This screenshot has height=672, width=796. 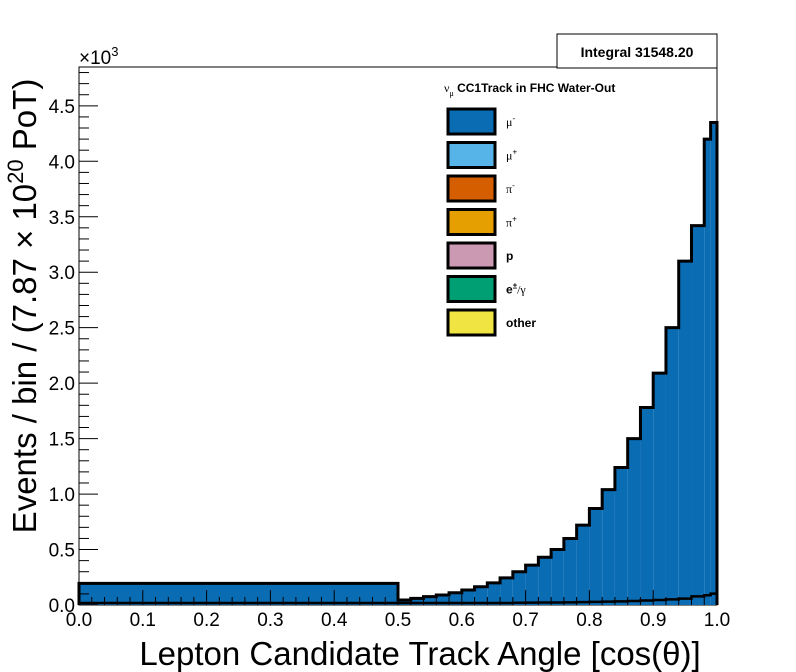 What do you see at coordinates (521, 323) in the screenshot?
I see `legend-label-6: other` at bounding box center [521, 323].